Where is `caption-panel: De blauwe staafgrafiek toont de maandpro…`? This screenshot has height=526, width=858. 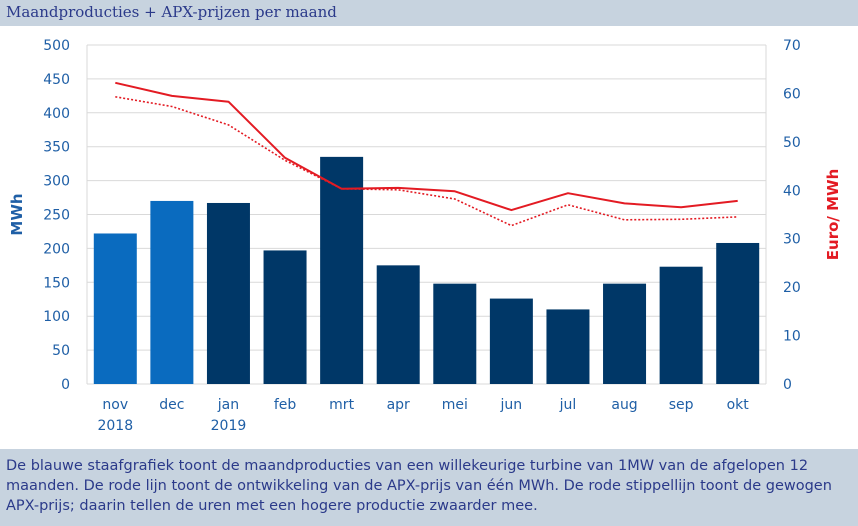
caption-panel: De blauwe staafgrafiek toont de maandpro… is located at coordinates (429, 487).